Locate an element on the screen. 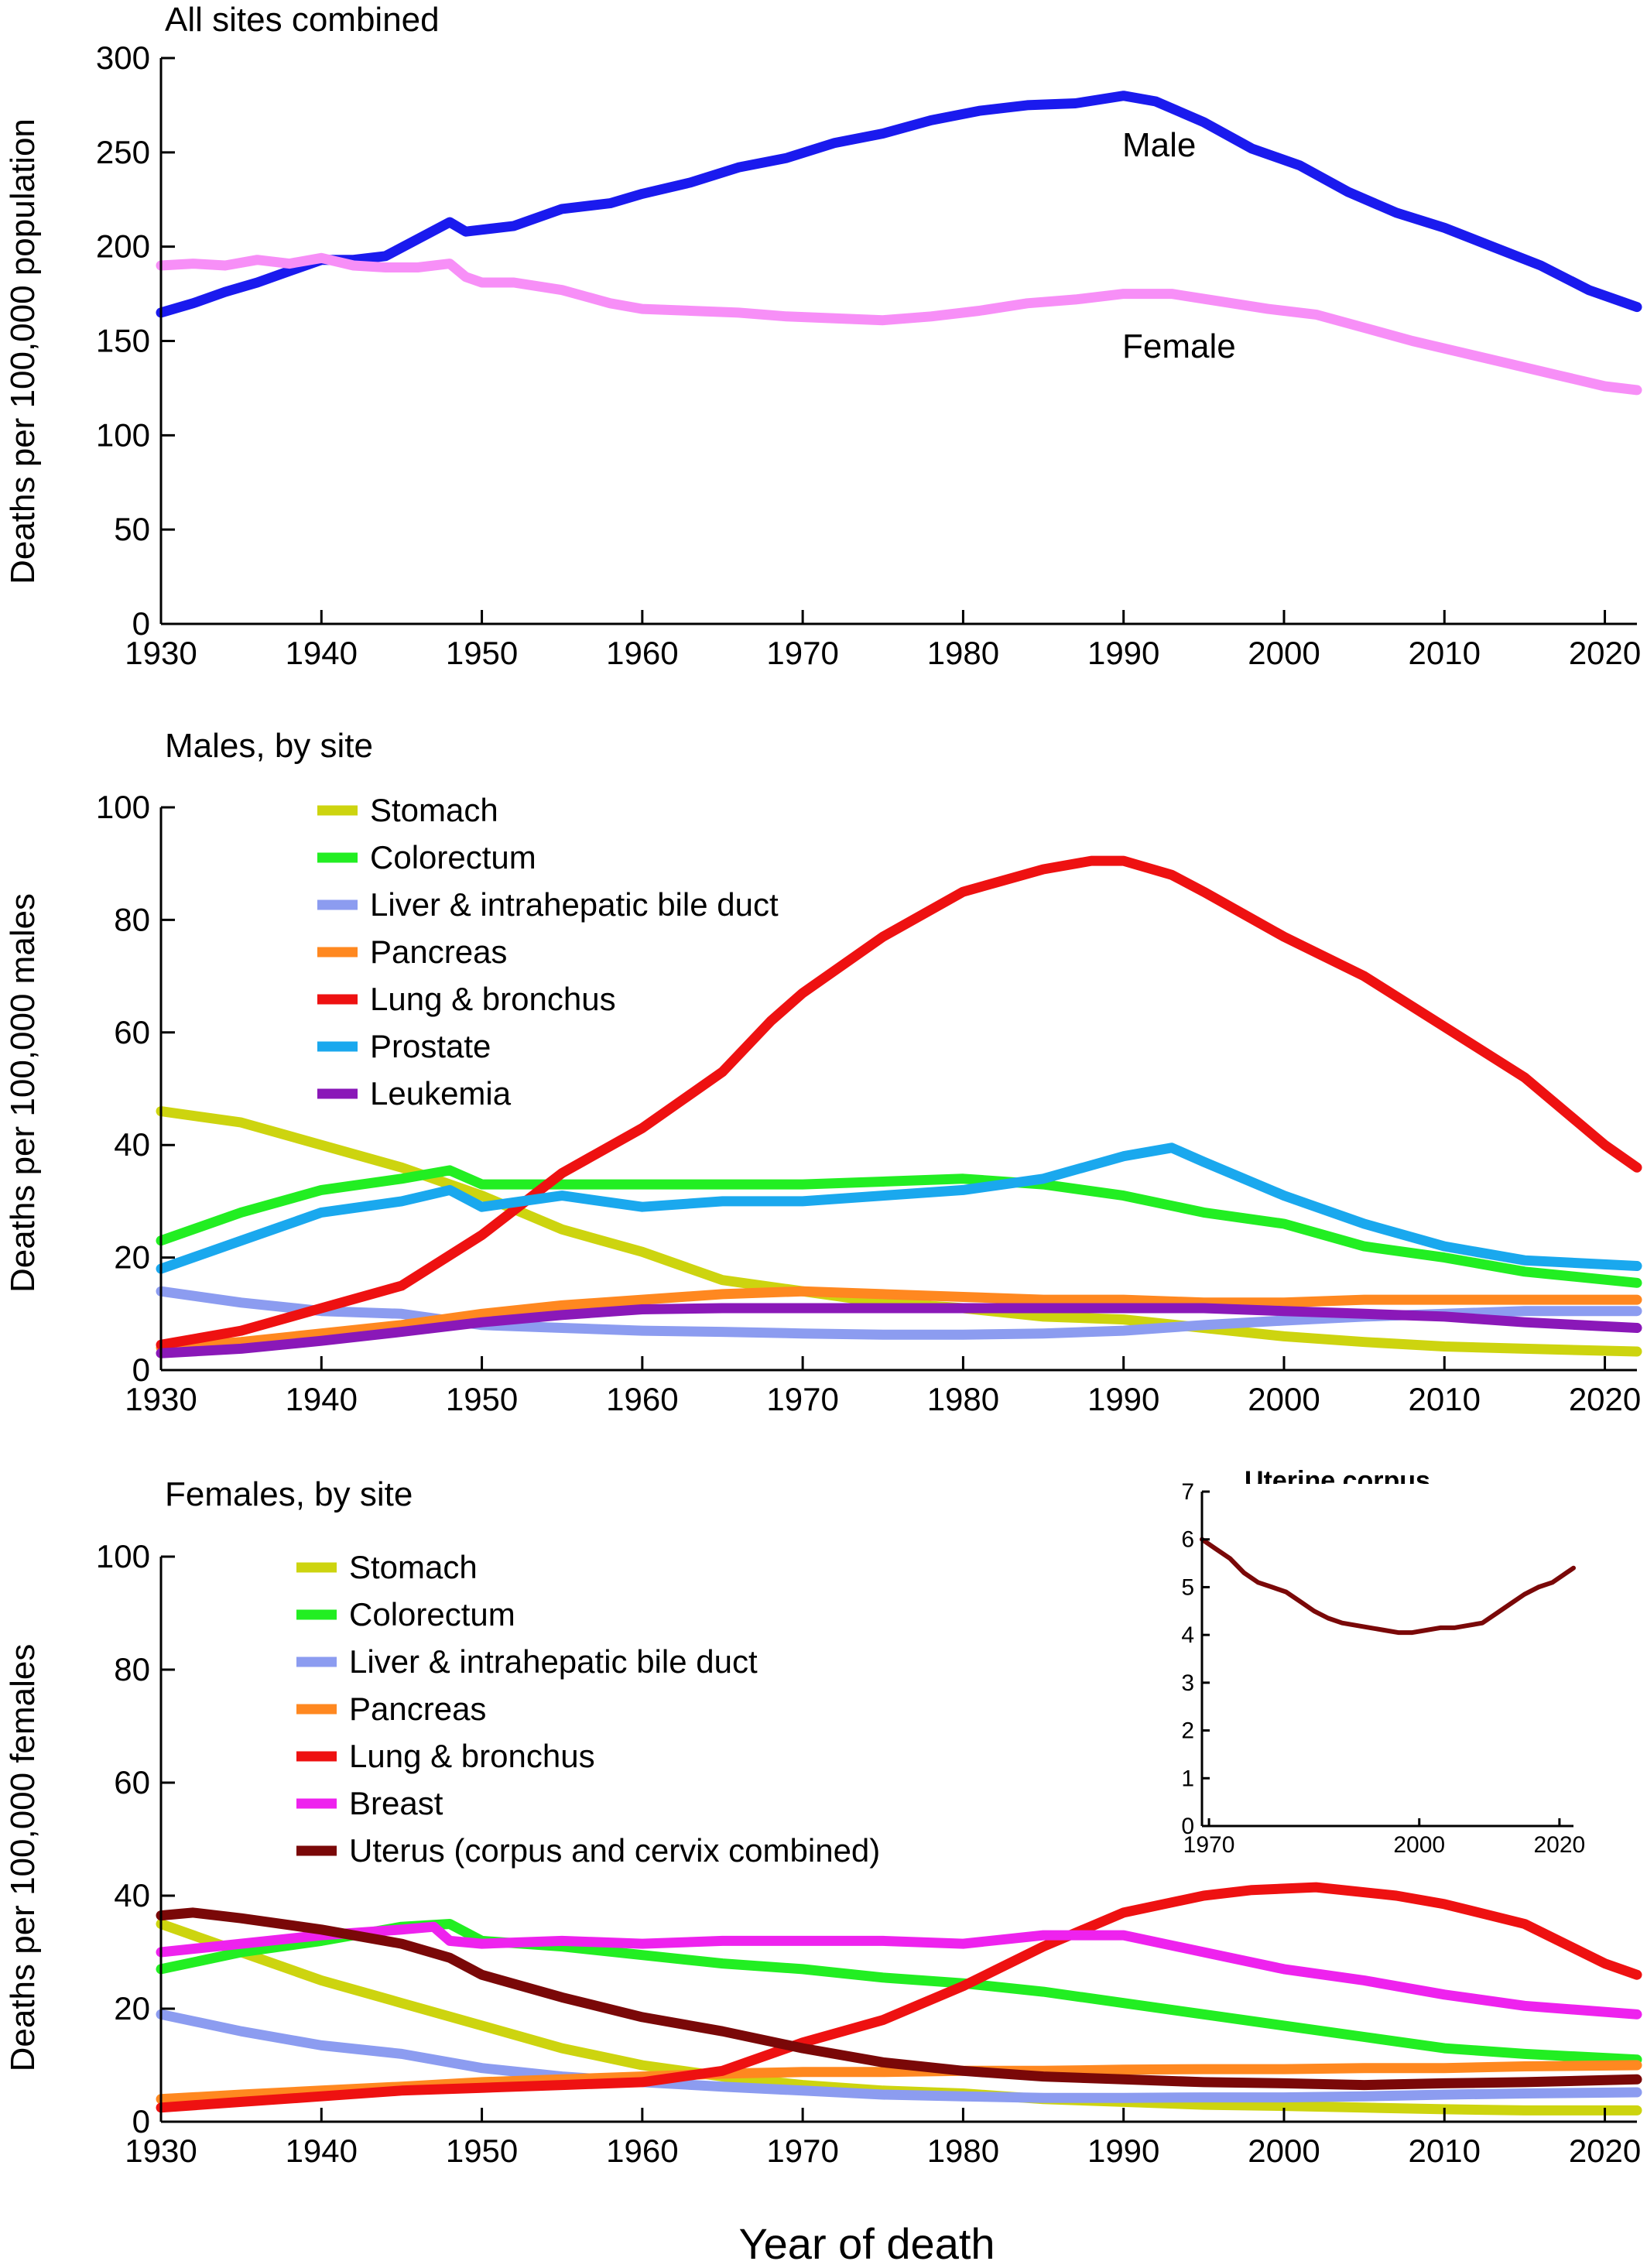 The width and height of the screenshot is (1647, 2268). series-line-colorectum is located at coordinates (899, 1226).